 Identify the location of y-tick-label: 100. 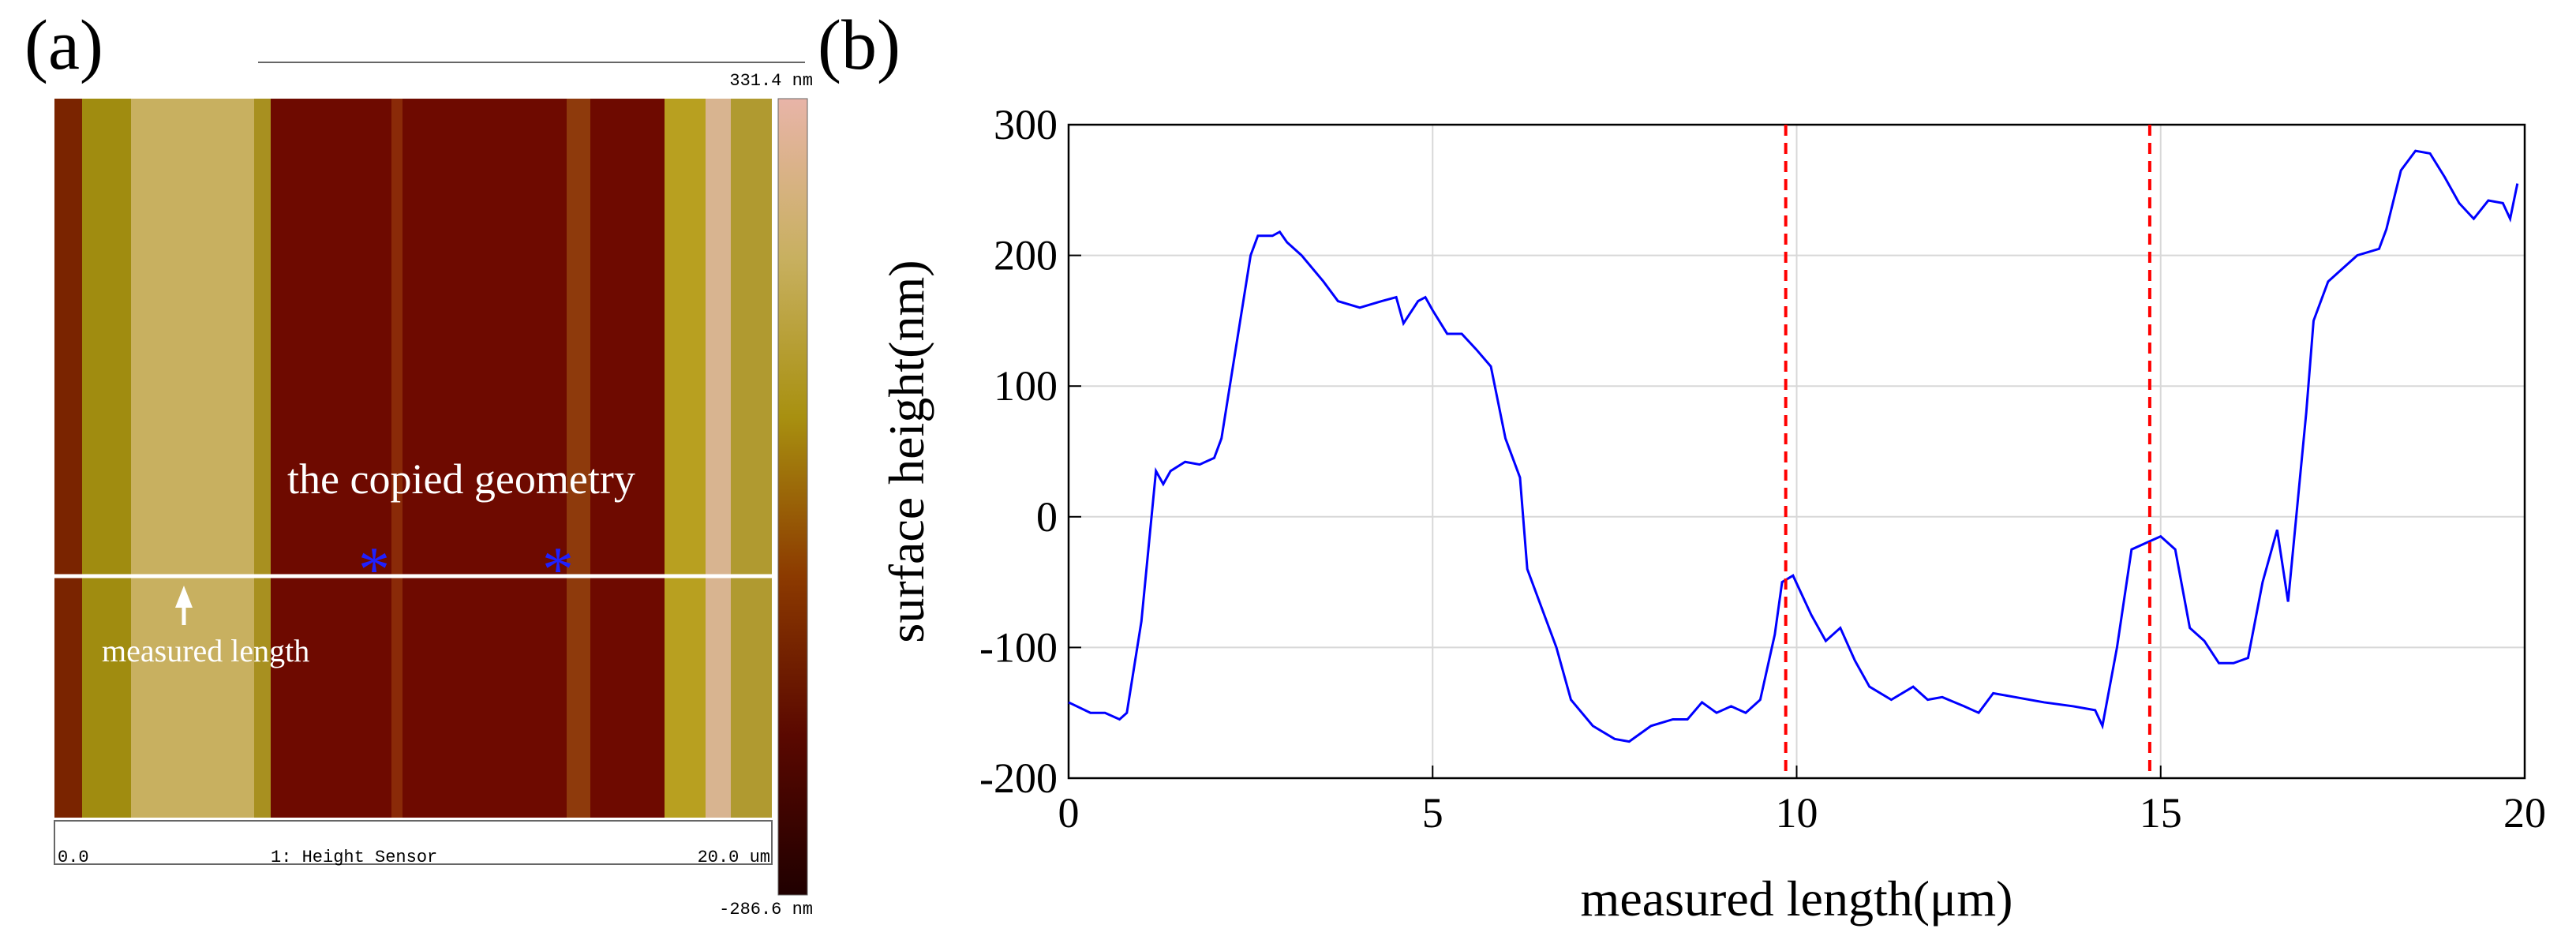
(1026, 386).